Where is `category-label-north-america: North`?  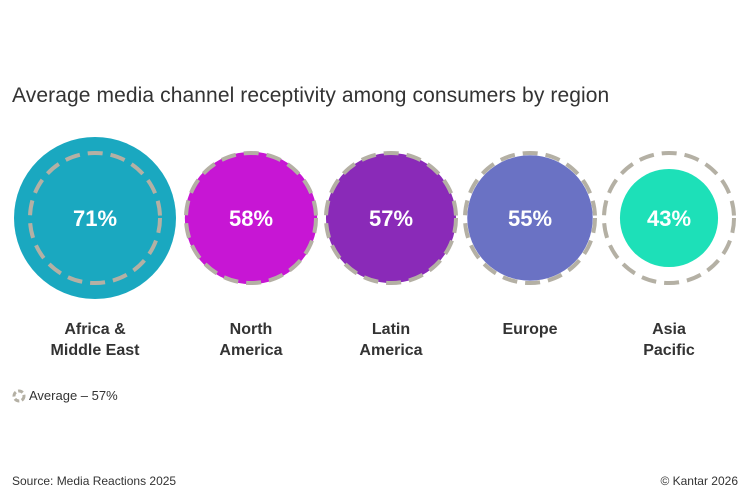 category-label-north-america: North is located at coordinates (251, 329).